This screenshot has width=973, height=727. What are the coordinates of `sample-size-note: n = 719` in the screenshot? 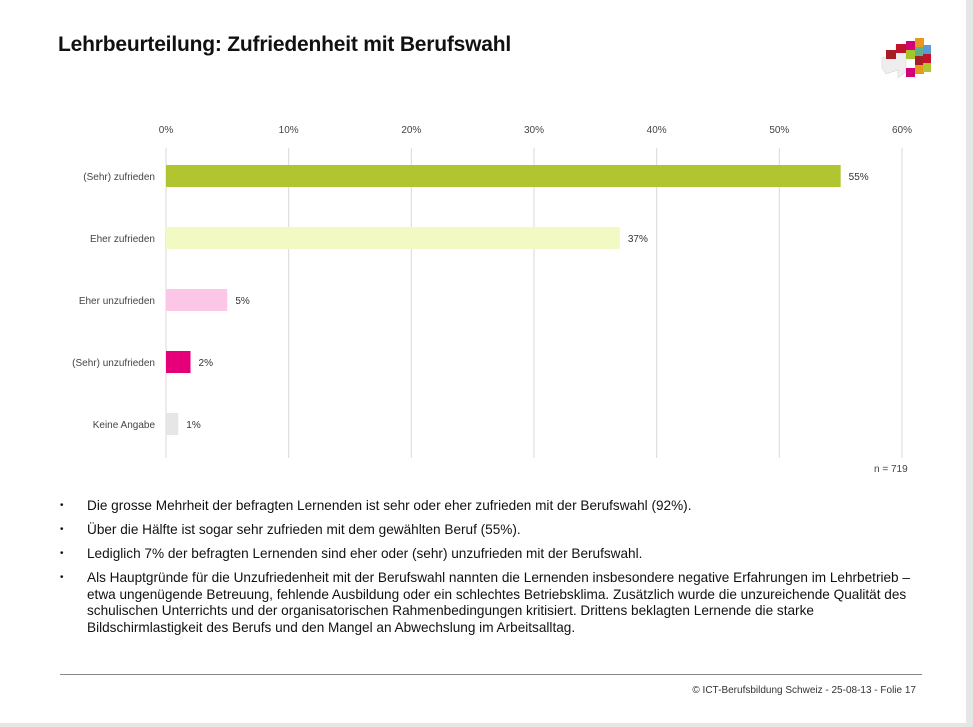 It's located at (891, 469).